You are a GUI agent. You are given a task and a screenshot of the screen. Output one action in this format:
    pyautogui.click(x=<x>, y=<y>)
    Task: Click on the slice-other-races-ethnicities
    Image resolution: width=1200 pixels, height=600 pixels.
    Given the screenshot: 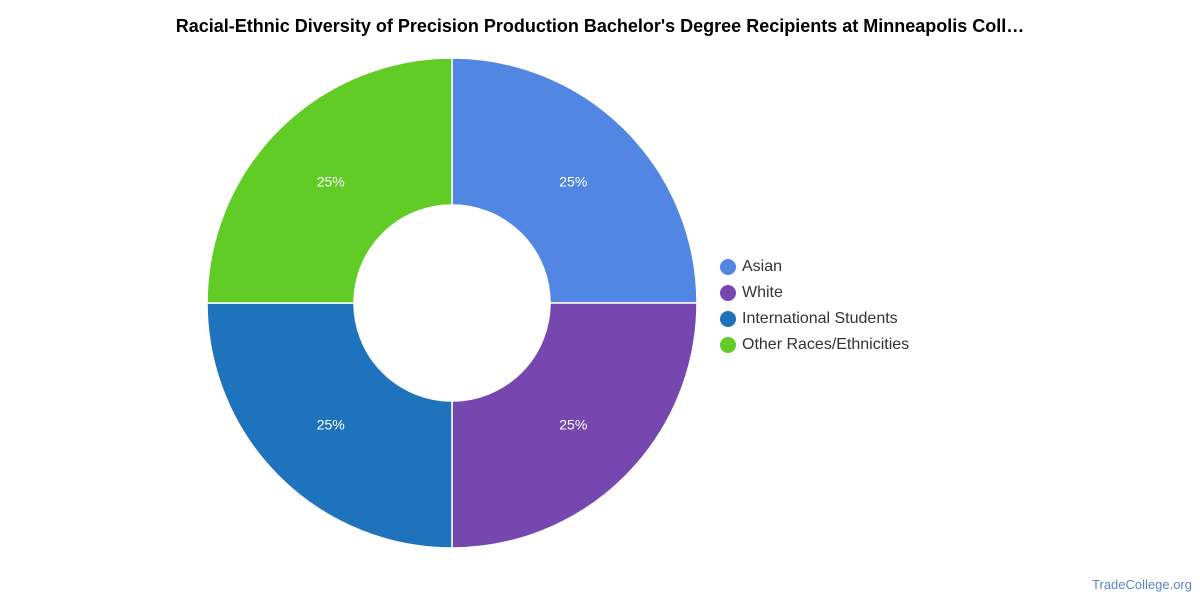 What is the action you would take?
    pyautogui.click(x=329, y=180)
    